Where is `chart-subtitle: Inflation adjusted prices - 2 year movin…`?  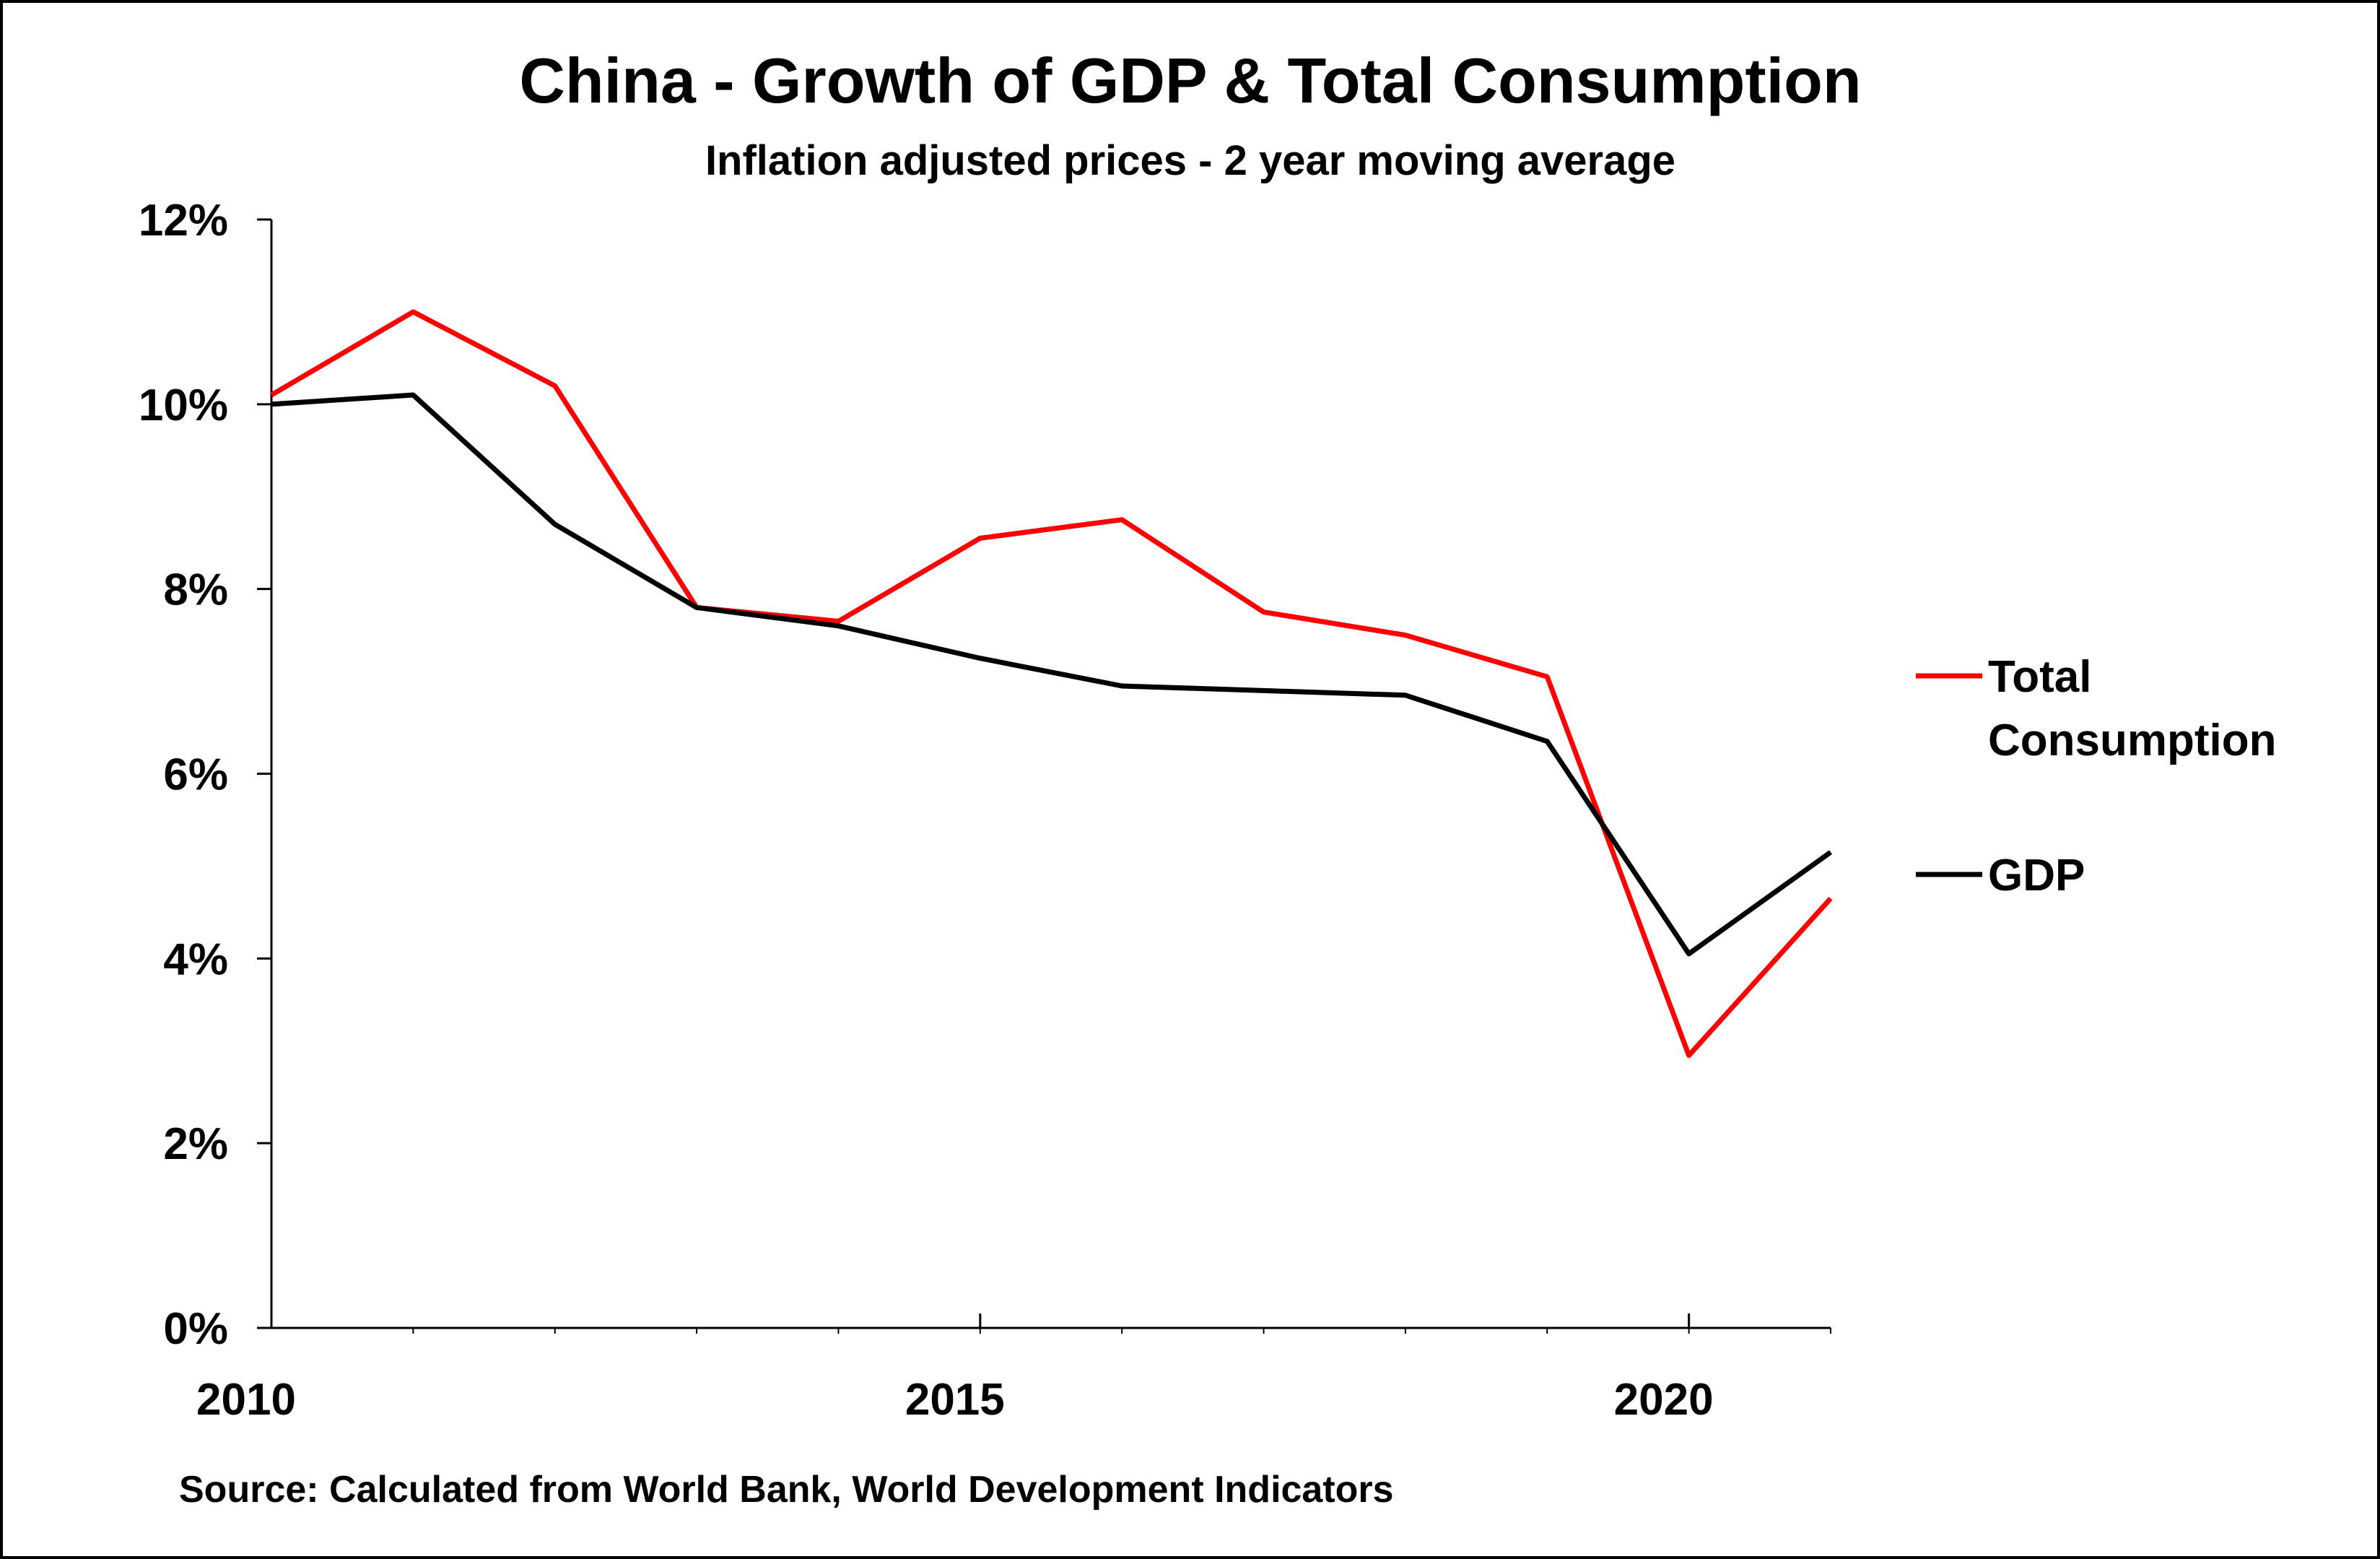
chart-subtitle: Inflation adjusted prices - 2 year movin… is located at coordinates (1190, 160).